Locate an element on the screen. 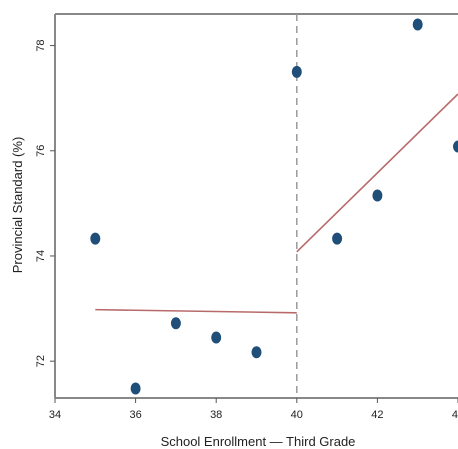 This screenshot has width=458, height=449. x-tick-label: 44 is located at coordinates (455, 415).